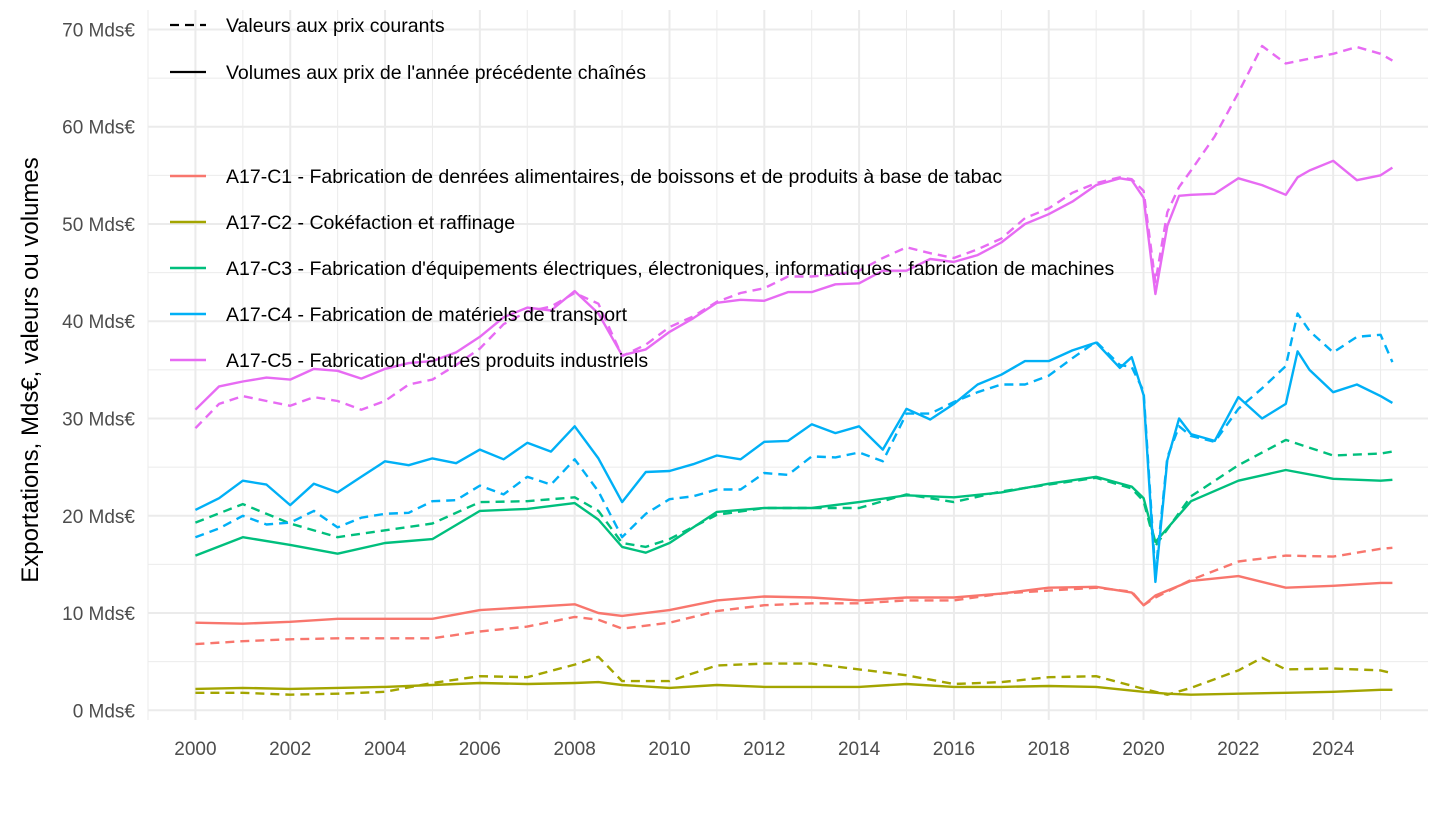 The width and height of the screenshot is (1440, 815). I want to click on x-tick-label: 2022, so click(1238, 749).